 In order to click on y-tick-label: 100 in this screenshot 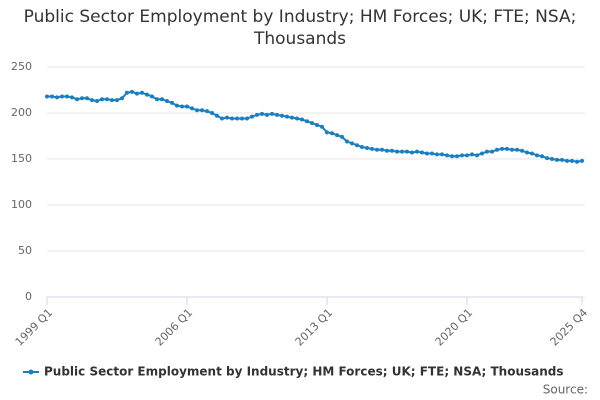, I will do `click(21, 204)`.